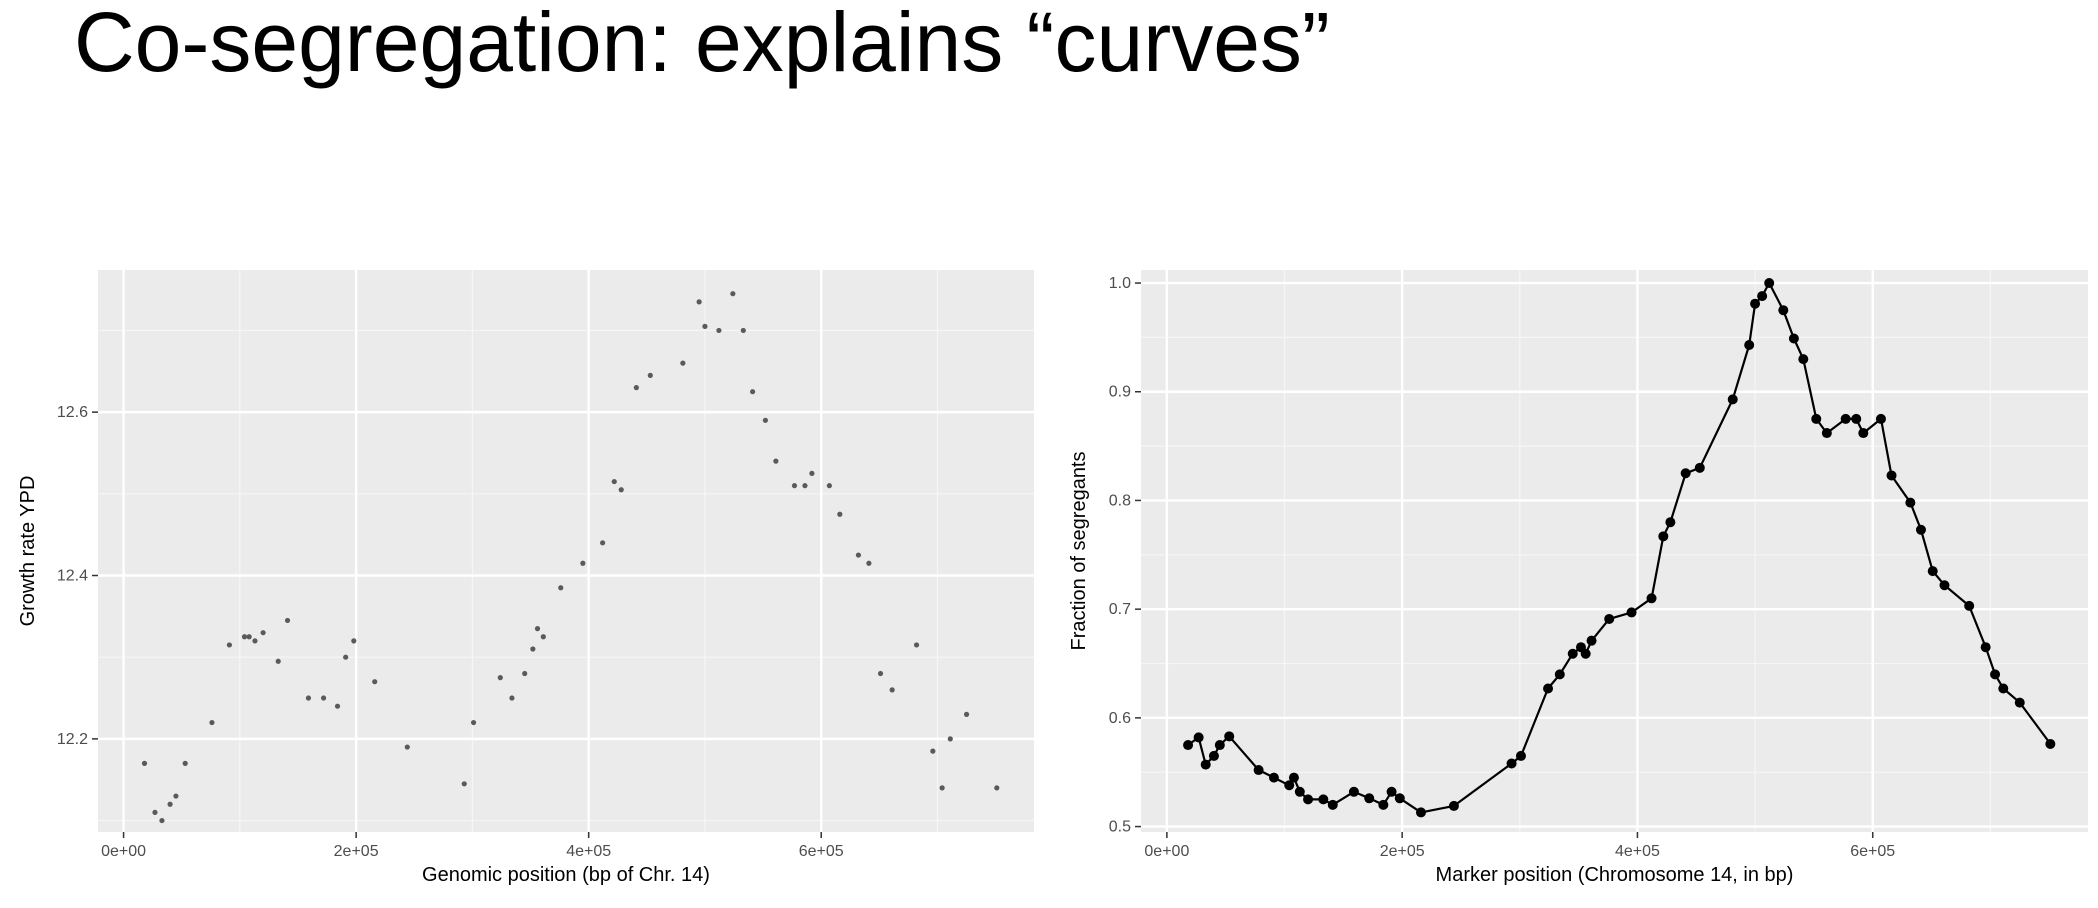  I want to click on slide-title: Co-segregation: explains “curves”, so click(702, 44).